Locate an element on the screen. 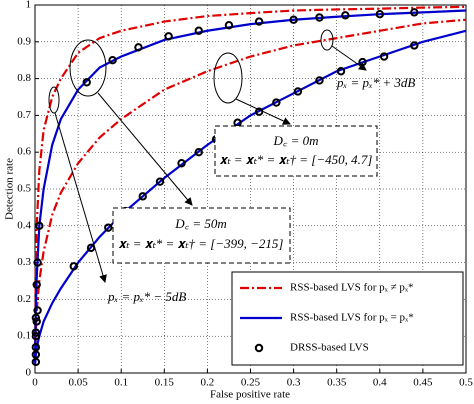 This screenshot has width=474, height=404. legend-label: RSS-based LVS for pₓ ≠ pₓ* is located at coordinates (352, 288).